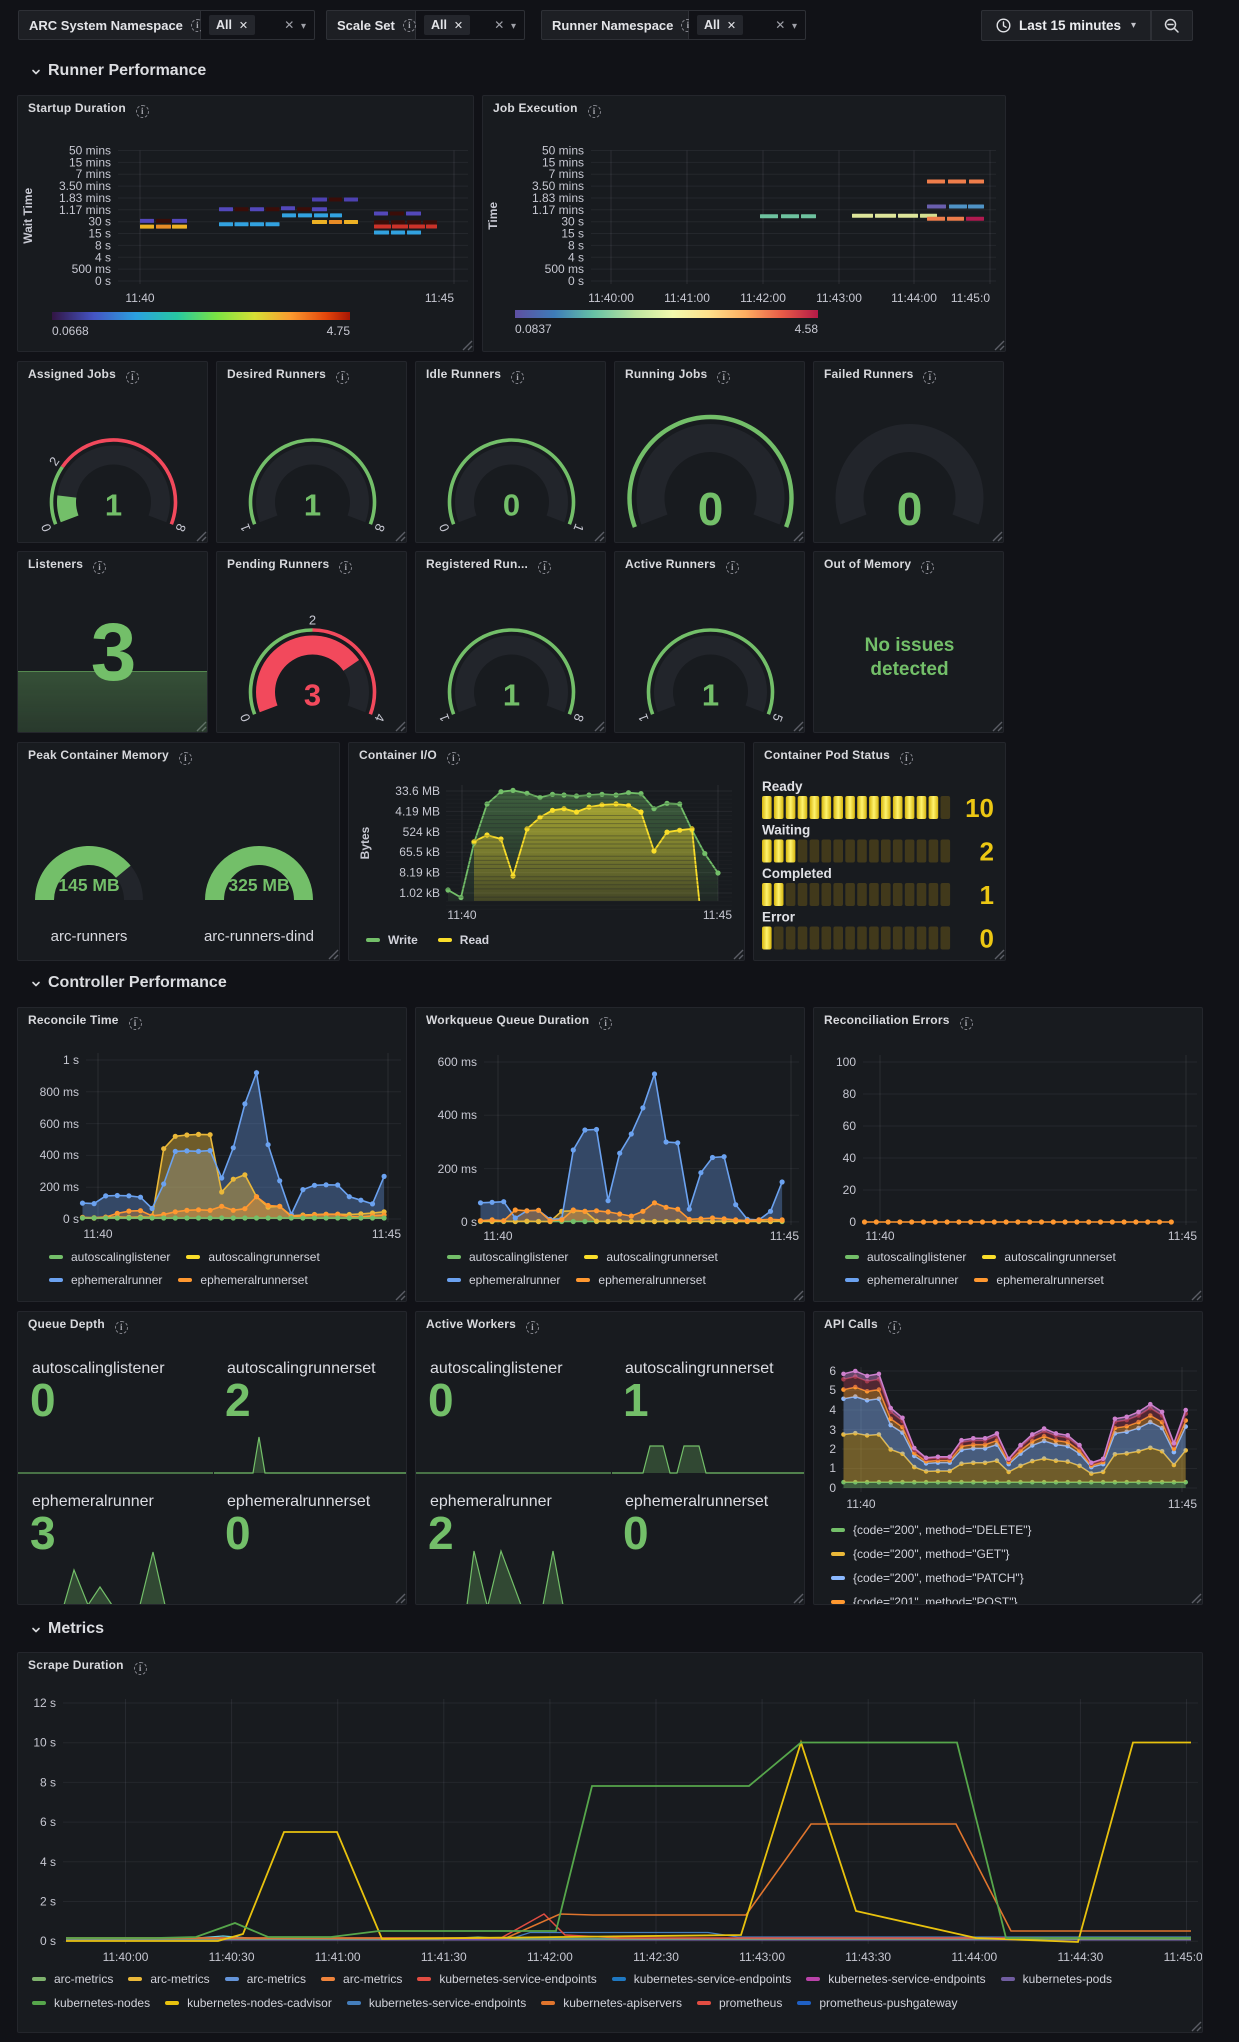 The width and height of the screenshot is (1239, 2042). I want to click on svg-text: 11:41:30, so click(444, 1957).